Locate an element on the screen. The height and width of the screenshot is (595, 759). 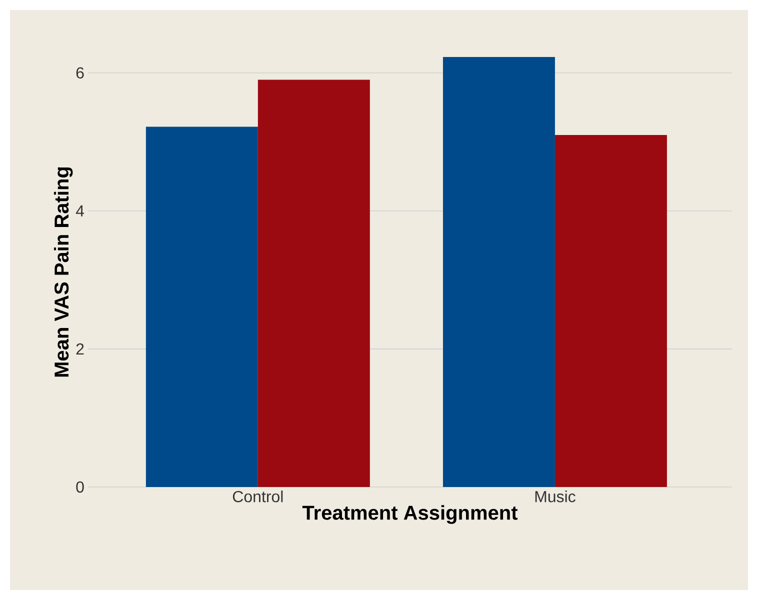
y-tick-label: 6 is located at coordinates (80, 73).